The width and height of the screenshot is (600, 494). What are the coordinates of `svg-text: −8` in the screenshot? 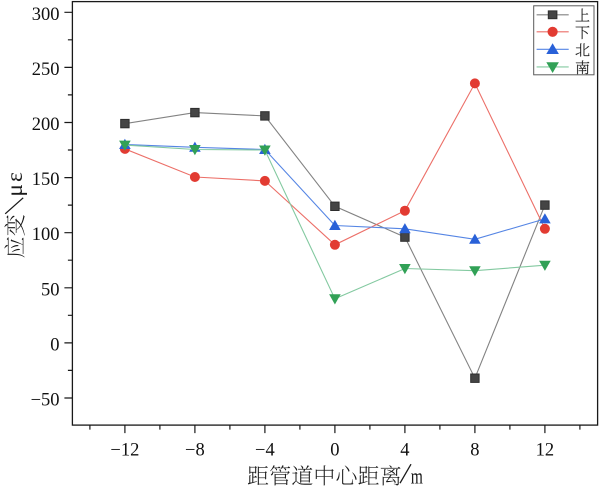 It's located at (195, 450).